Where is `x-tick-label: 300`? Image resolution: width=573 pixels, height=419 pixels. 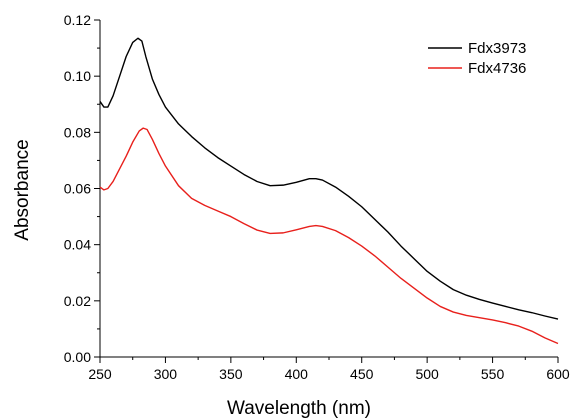 x-tick-label: 300 is located at coordinates (166, 374).